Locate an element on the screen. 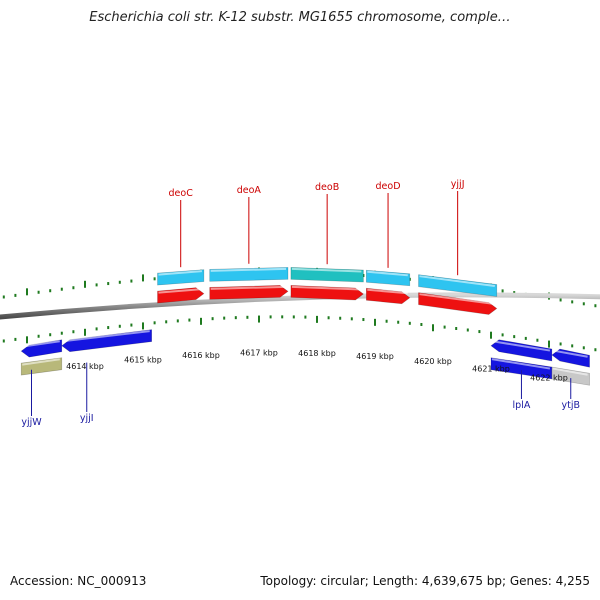 This screenshot has width=600, height=600. label-lplA: lplA is located at coordinates (522, 405).